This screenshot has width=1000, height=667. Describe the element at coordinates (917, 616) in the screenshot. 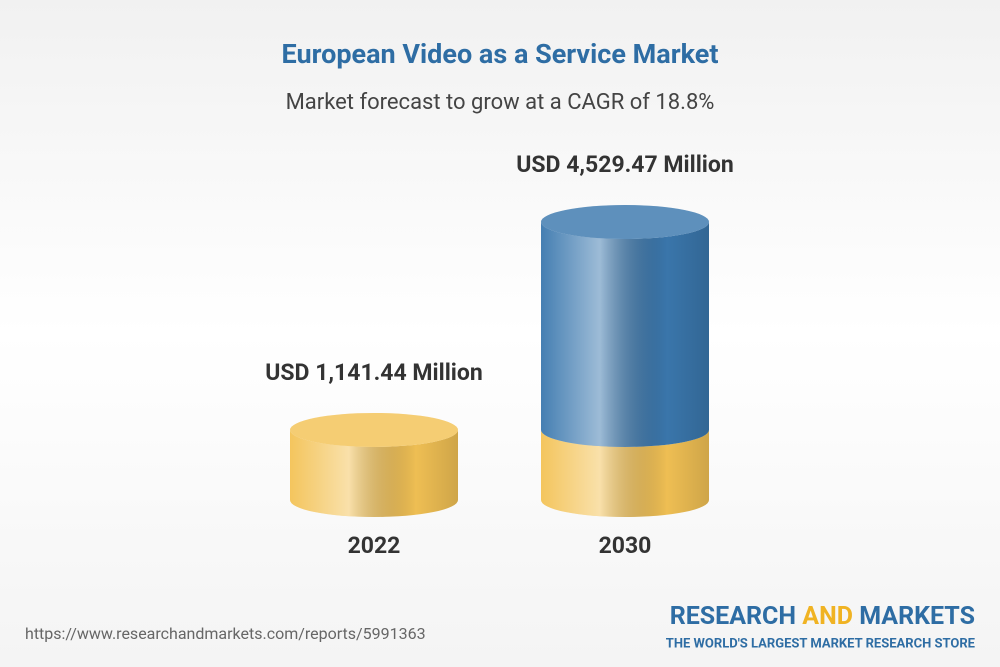

I see `logo-word: MARKETS` at that location.